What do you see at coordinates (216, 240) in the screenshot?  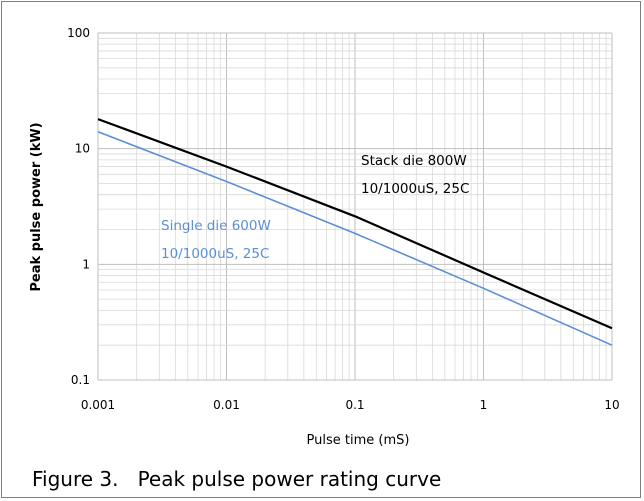 I see `single-annotation: Single die 600W 10/1000uS, 25C` at bounding box center [216, 240].